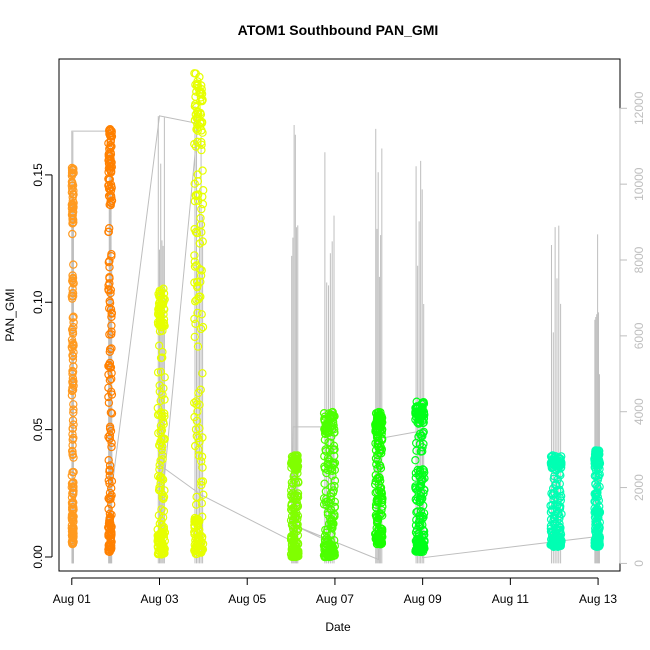  I want to click on x-tick-label: Aug 09, so click(423, 599).